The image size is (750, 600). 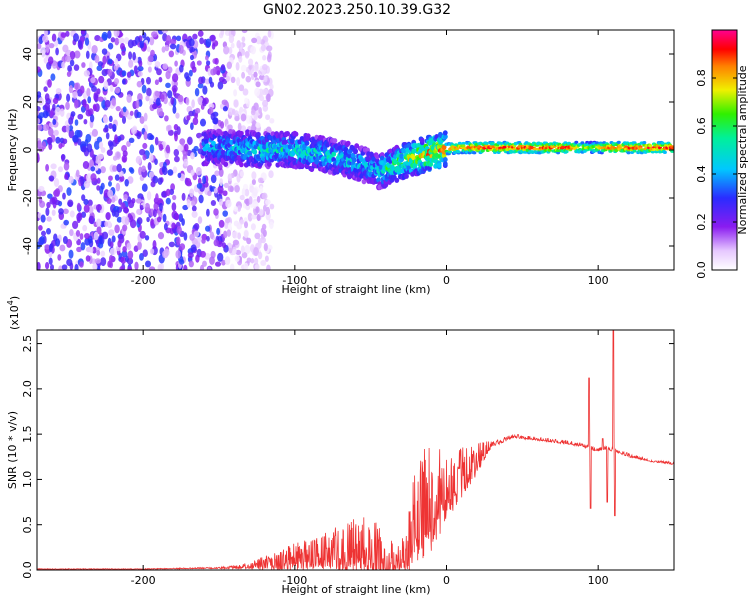 What do you see at coordinates (742, 149) in the screenshot?
I see `colorbar-label: Normalized spectral amplitude` at bounding box center [742, 149].